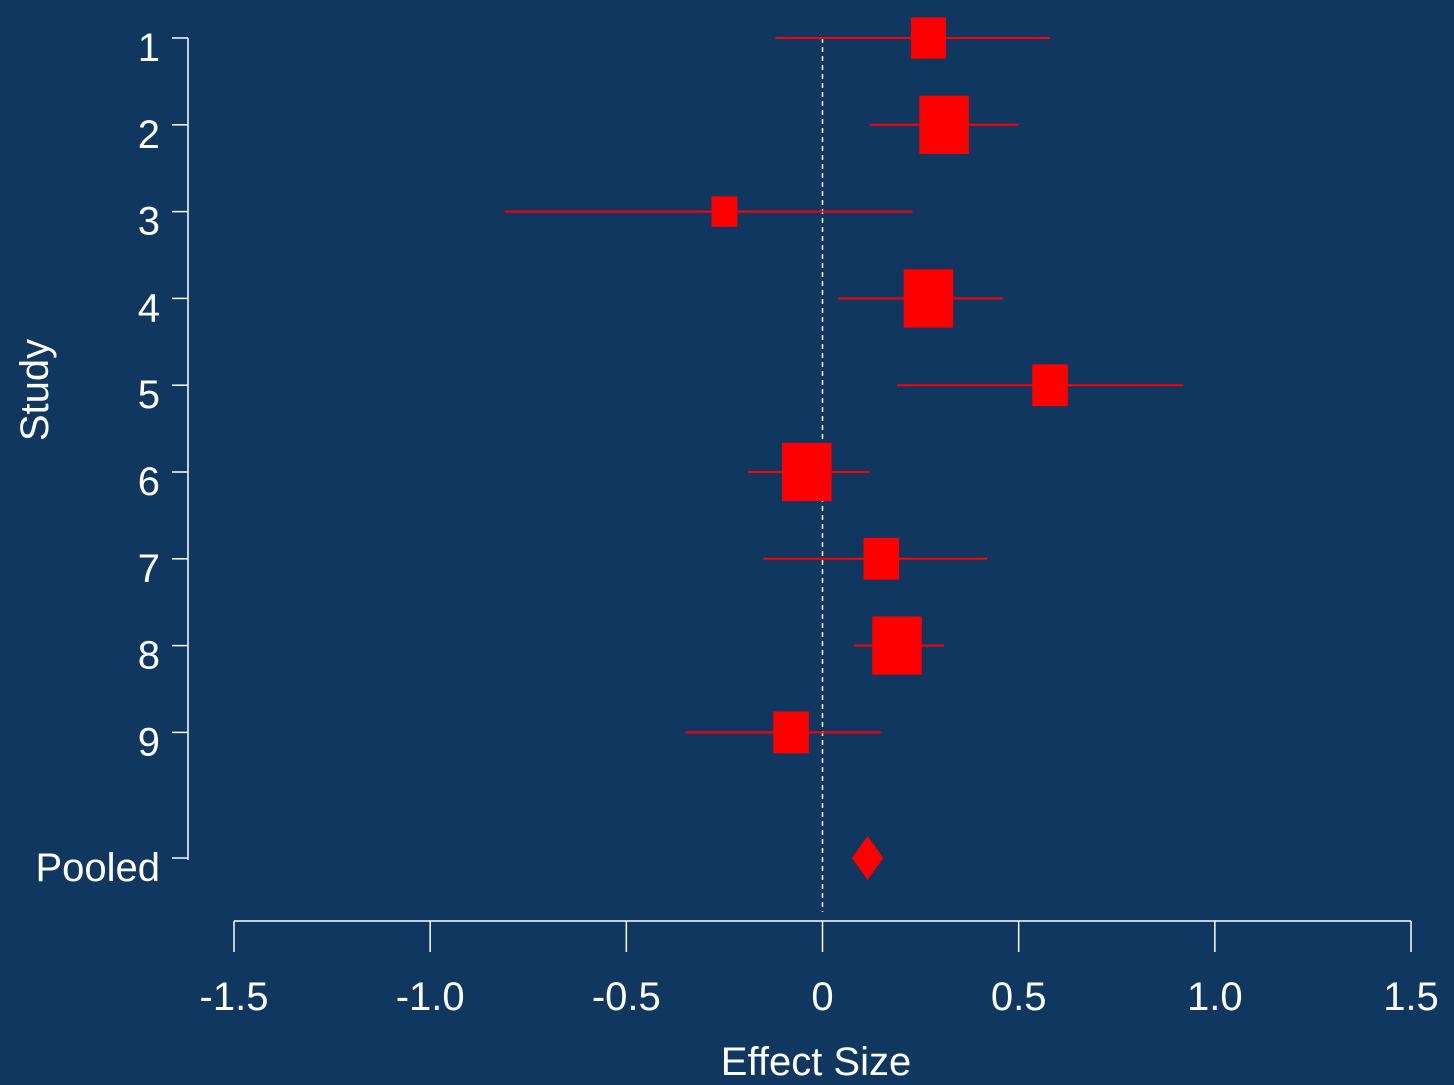 This screenshot has height=1085, width=1454. Describe the element at coordinates (180, 448) in the screenshot. I see `y-axis-ticks` at that location.